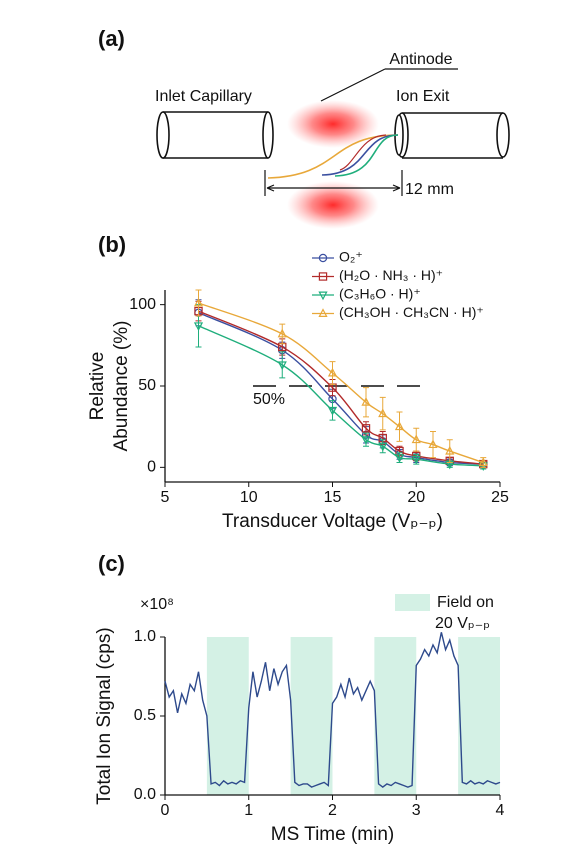 This screenshot has height=852, width=563. What do you see at coordinates (269, 399) in the screenshot?
I see `reference-label: 50%` at bounding box center [269, 399].